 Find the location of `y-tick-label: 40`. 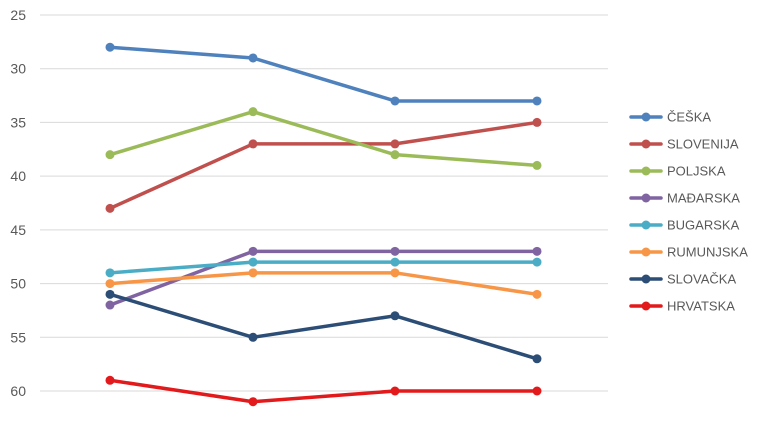

y-tick-label: 40 is located at coordinates (18, 176).